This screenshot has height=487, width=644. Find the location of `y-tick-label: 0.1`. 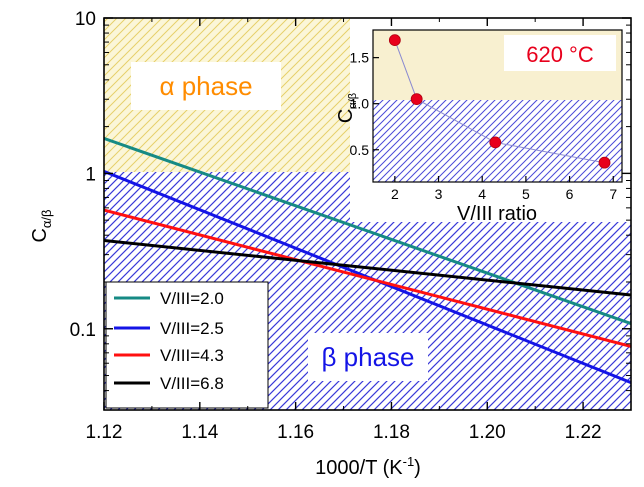

y-tick-label: 0.1 is located at coordinates (83, 330).